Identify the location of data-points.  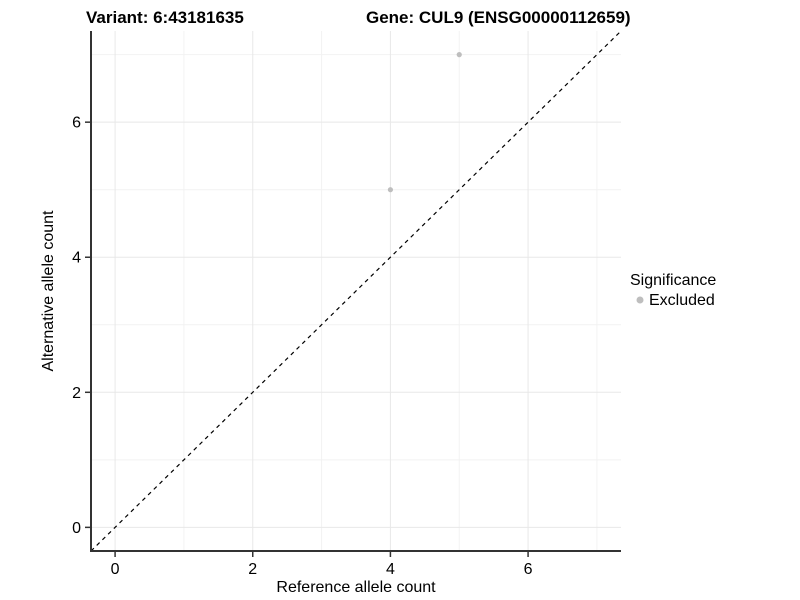
(424, 122).